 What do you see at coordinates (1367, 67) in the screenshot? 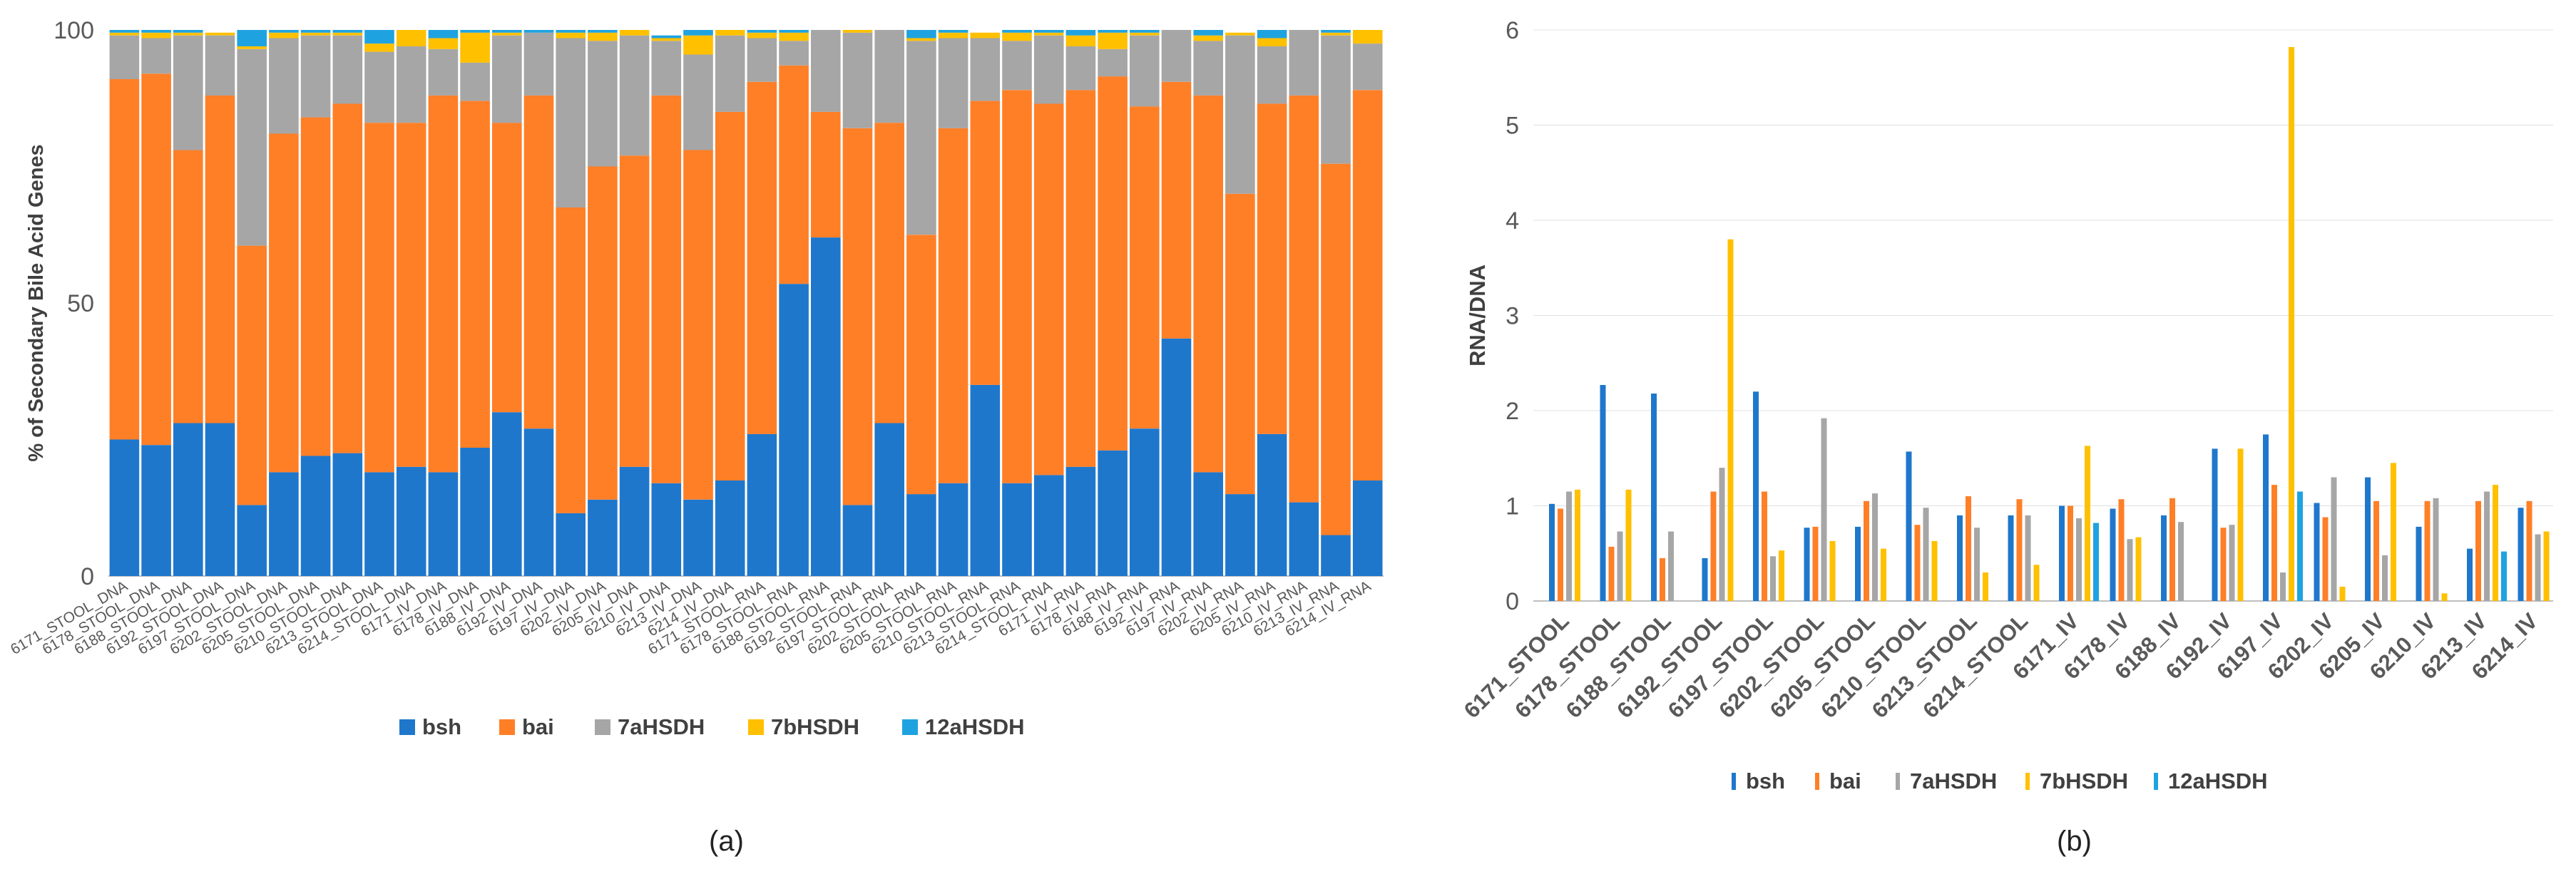
I see `bar-7ahsdh-6214-iv-rna` at bounding box center [1367, 67].